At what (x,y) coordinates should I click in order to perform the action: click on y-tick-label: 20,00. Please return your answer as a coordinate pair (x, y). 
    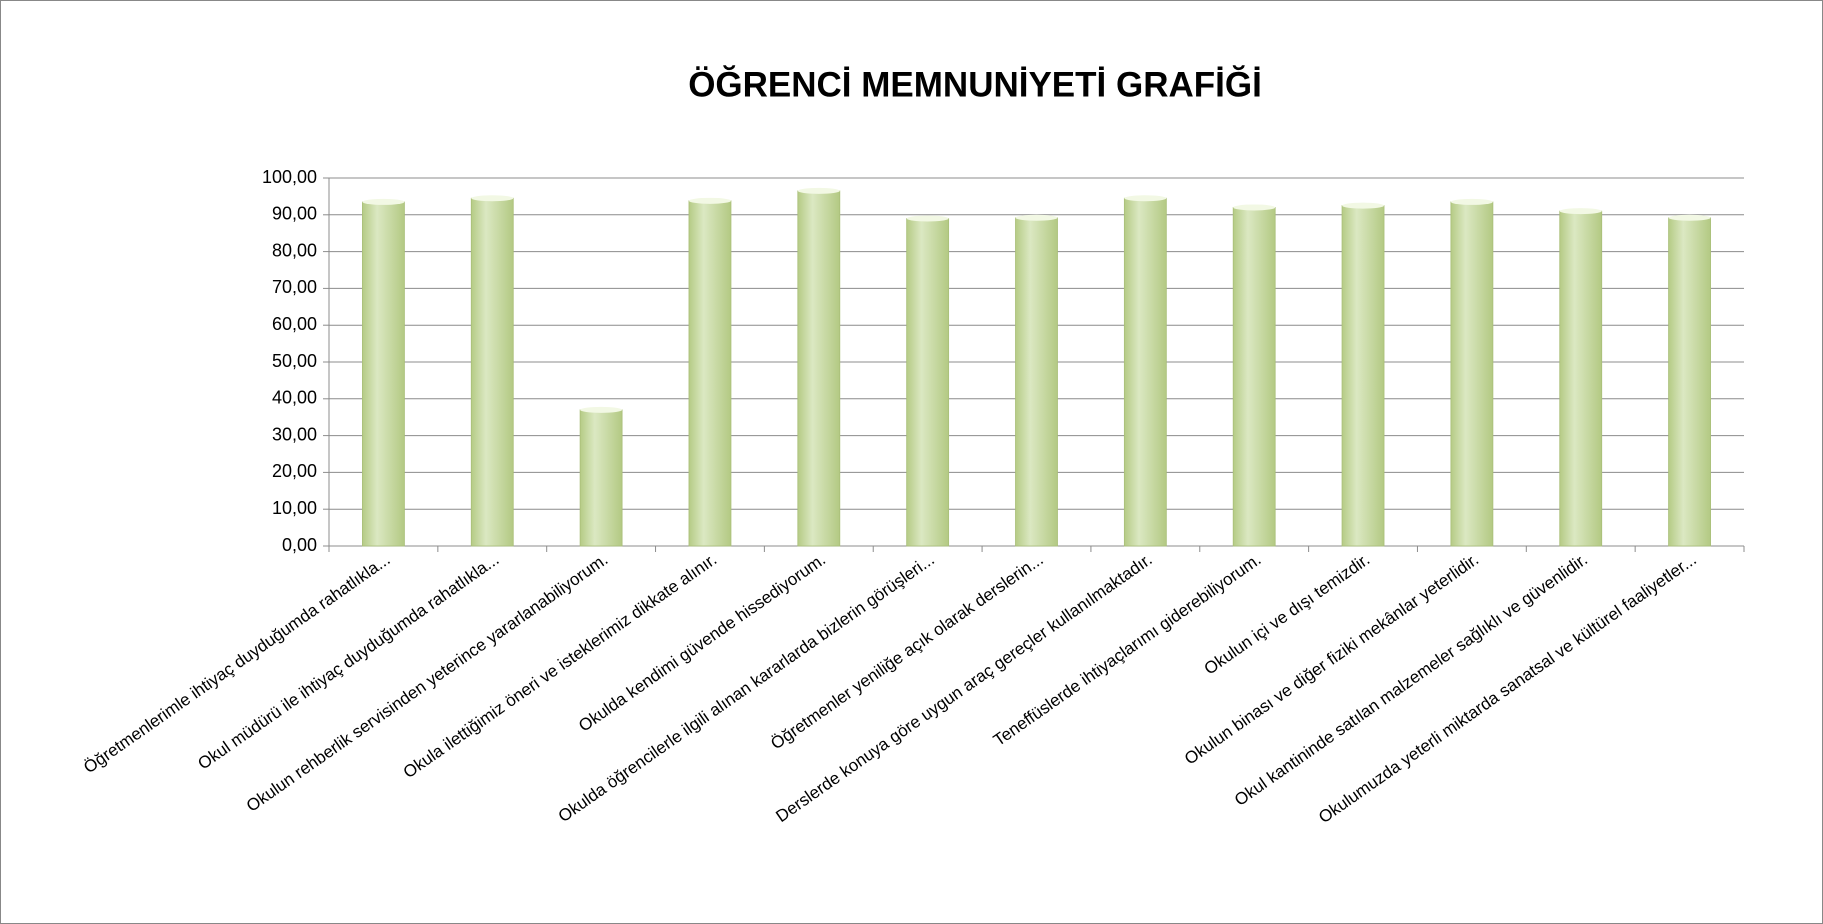
    Looking at the image, I should click on (294, 471).